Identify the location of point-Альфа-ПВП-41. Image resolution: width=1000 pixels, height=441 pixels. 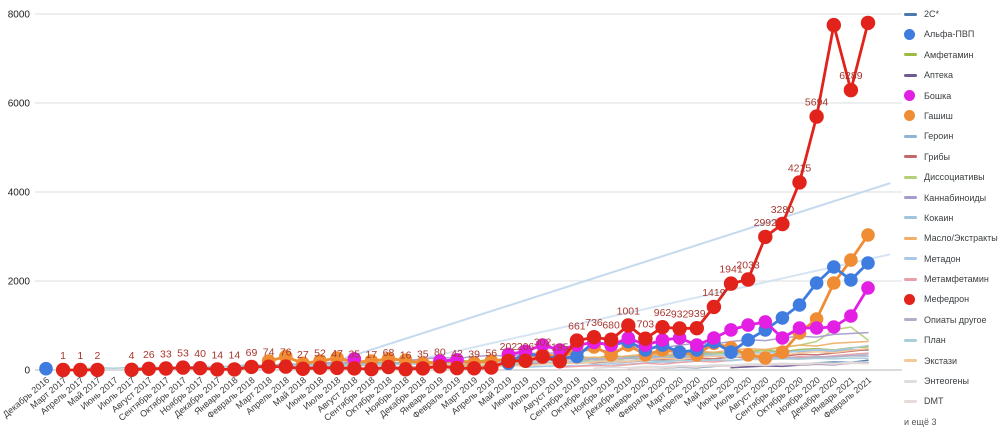
(748, 340).